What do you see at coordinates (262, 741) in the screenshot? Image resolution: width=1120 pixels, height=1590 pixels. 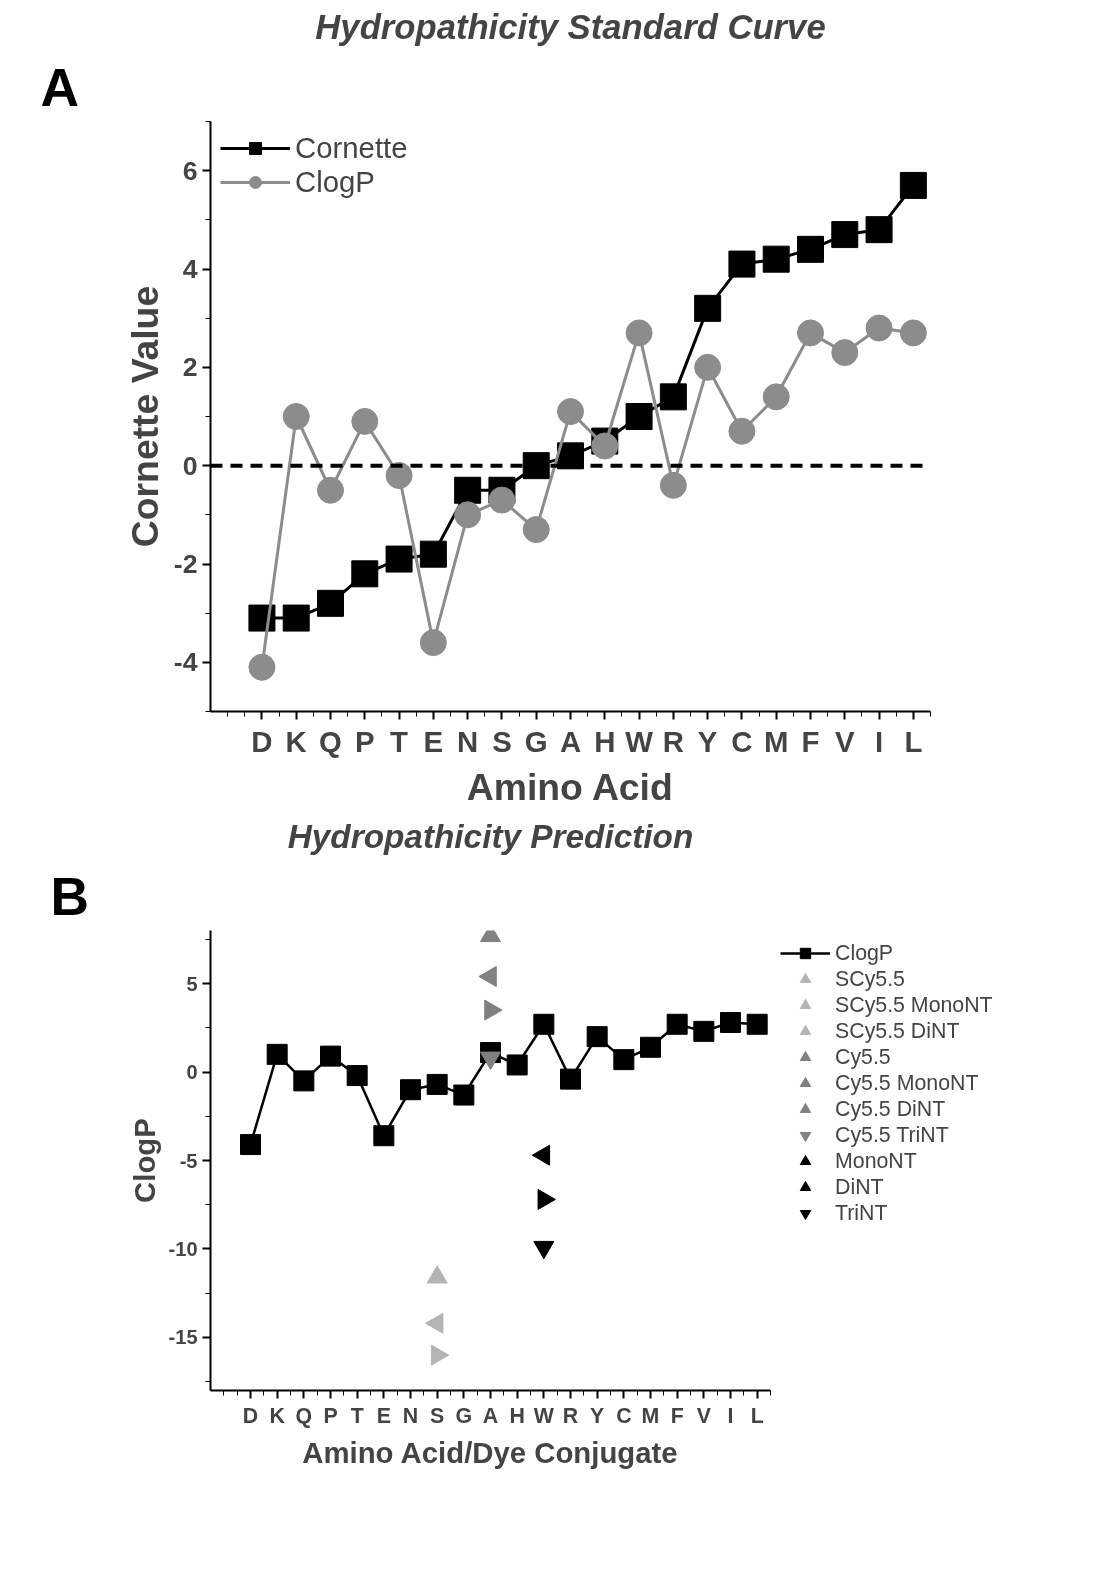 I see `x-tick-label: D` at bounding box center [262, 741].